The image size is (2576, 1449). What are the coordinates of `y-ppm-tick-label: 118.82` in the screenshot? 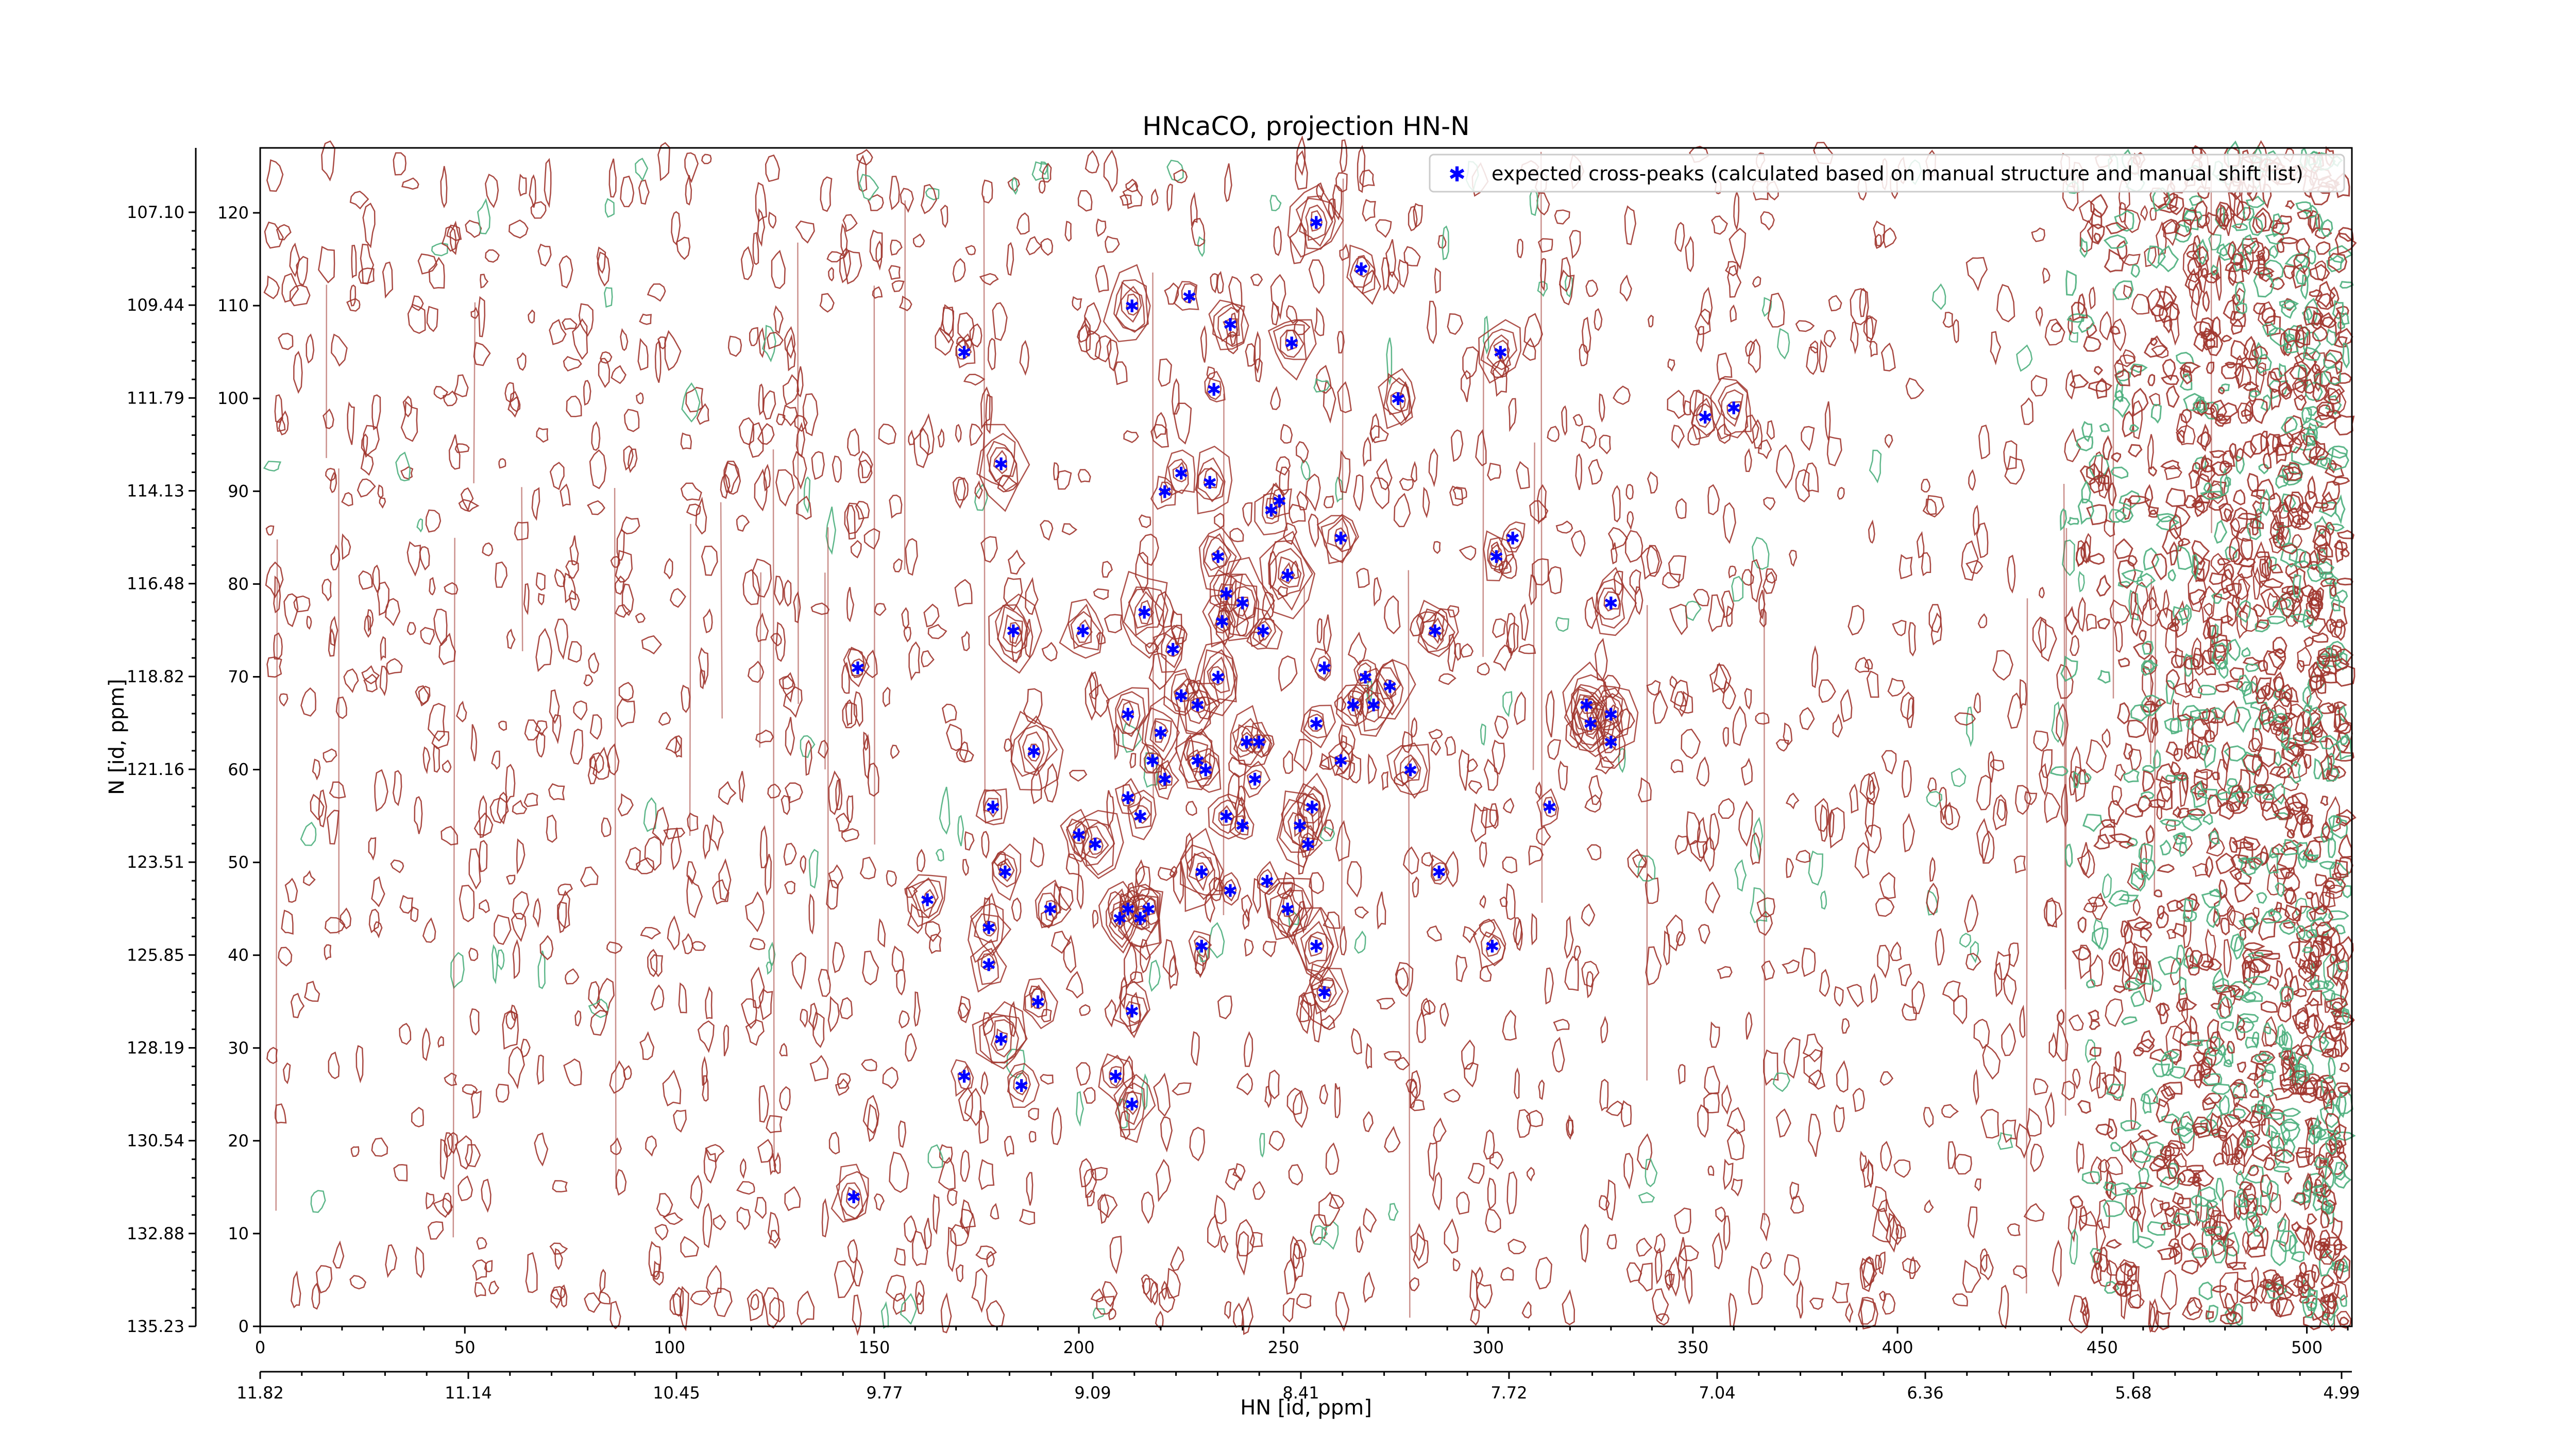 It's located at (155, 676).